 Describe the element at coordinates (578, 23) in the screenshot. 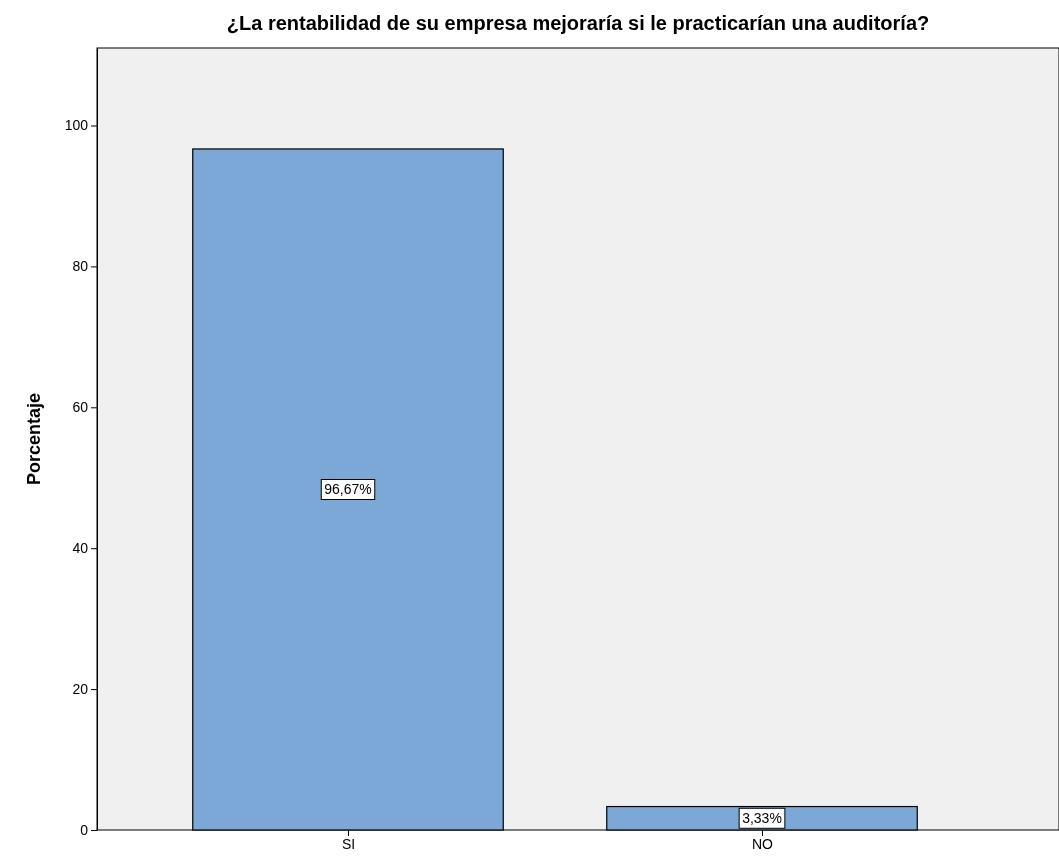

I see `chart-title: ¿La rentabilidad de su empresa mejoraría si le practicarían una auditoría?` at that location.